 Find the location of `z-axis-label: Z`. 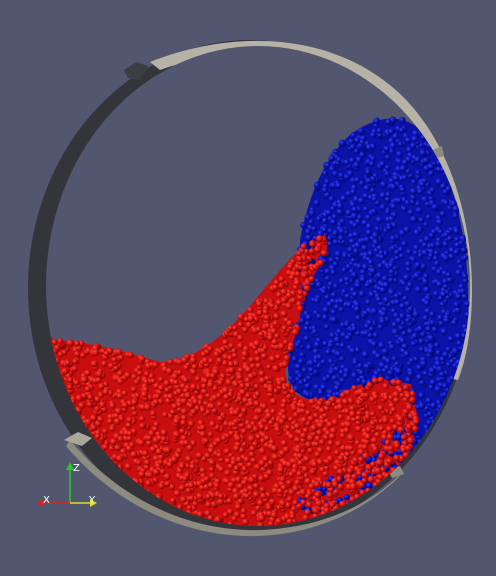

z-axis-label: Z is located at coordinates (76, 468).